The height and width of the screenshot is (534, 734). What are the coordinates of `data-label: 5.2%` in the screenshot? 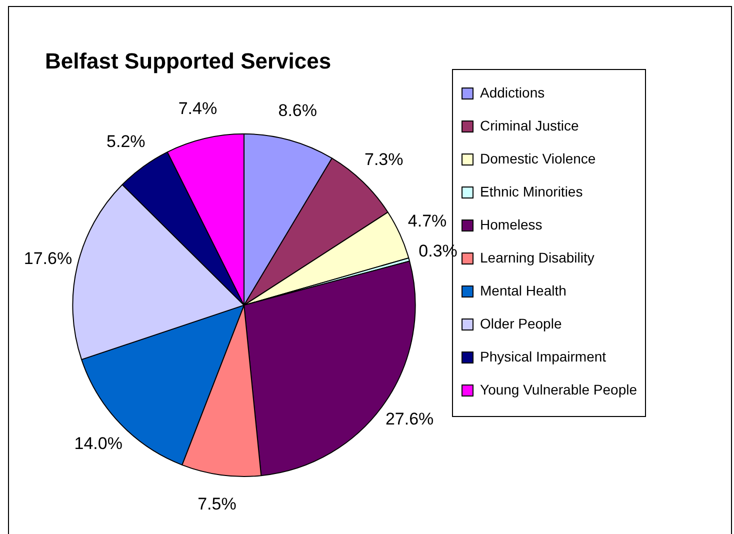 It's located at (126, 141).